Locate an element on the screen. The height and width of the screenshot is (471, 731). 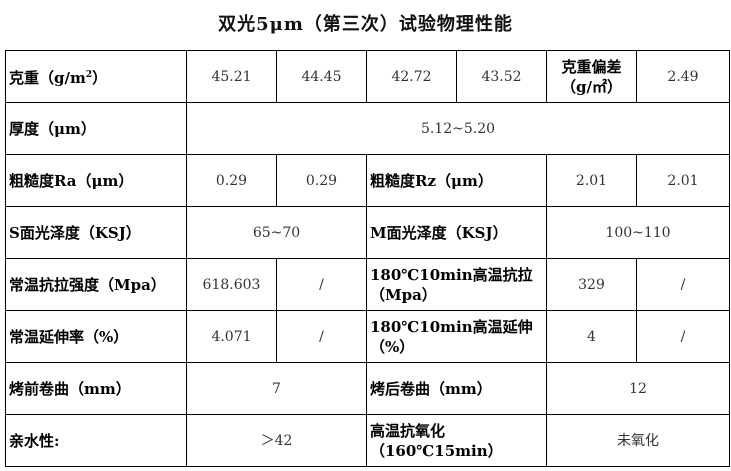
hot-elongation-value: 4 is located at coordinates (591, 336).